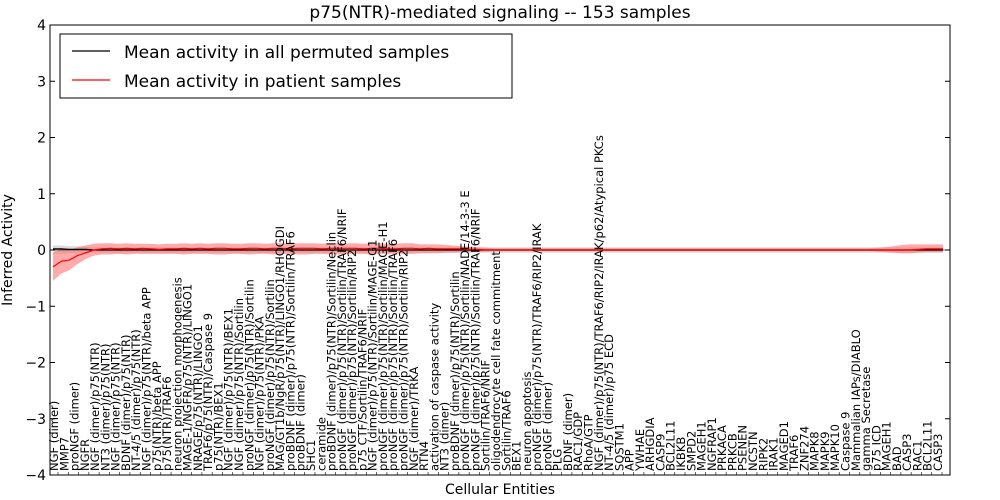 Image resolution: width=1000 pixels, height=500 pixels. I want to click on x-tick-label: proBDNF (dimer)/p75(NTR)/Sortilin/TRAF6, so click(290, 351).